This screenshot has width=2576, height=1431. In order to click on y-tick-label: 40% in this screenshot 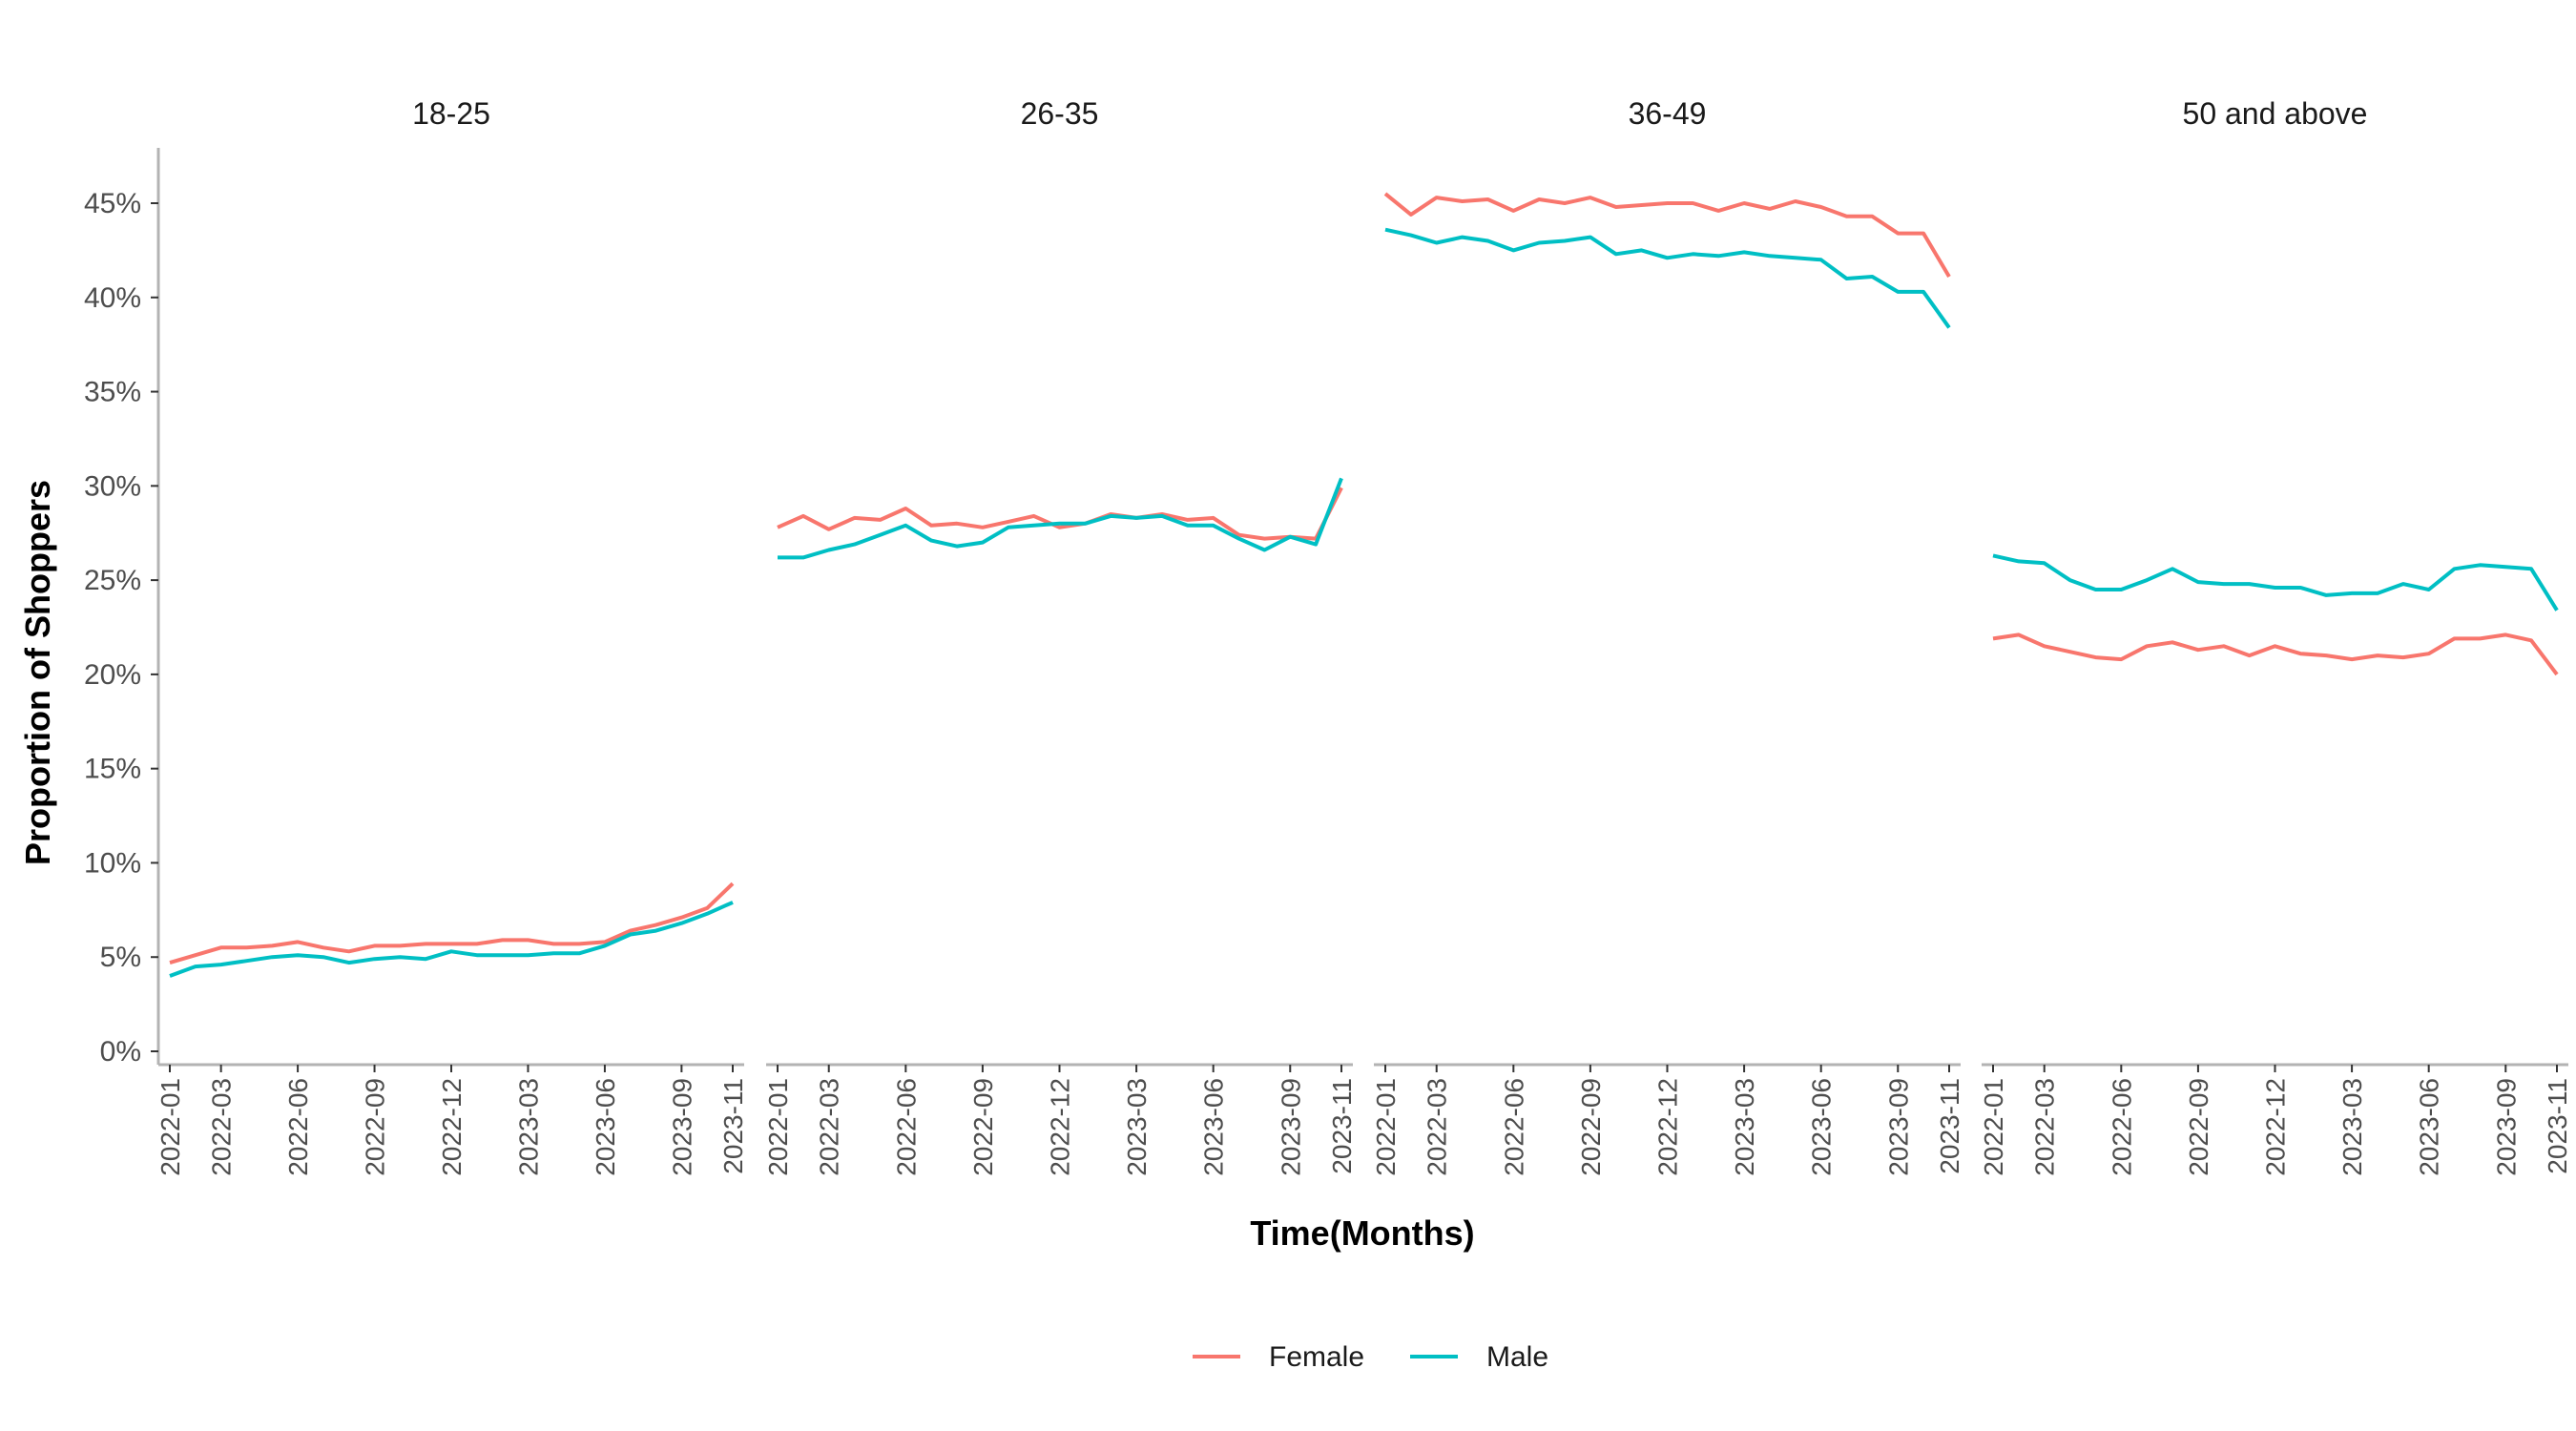, I will do `click(112, 298)`.